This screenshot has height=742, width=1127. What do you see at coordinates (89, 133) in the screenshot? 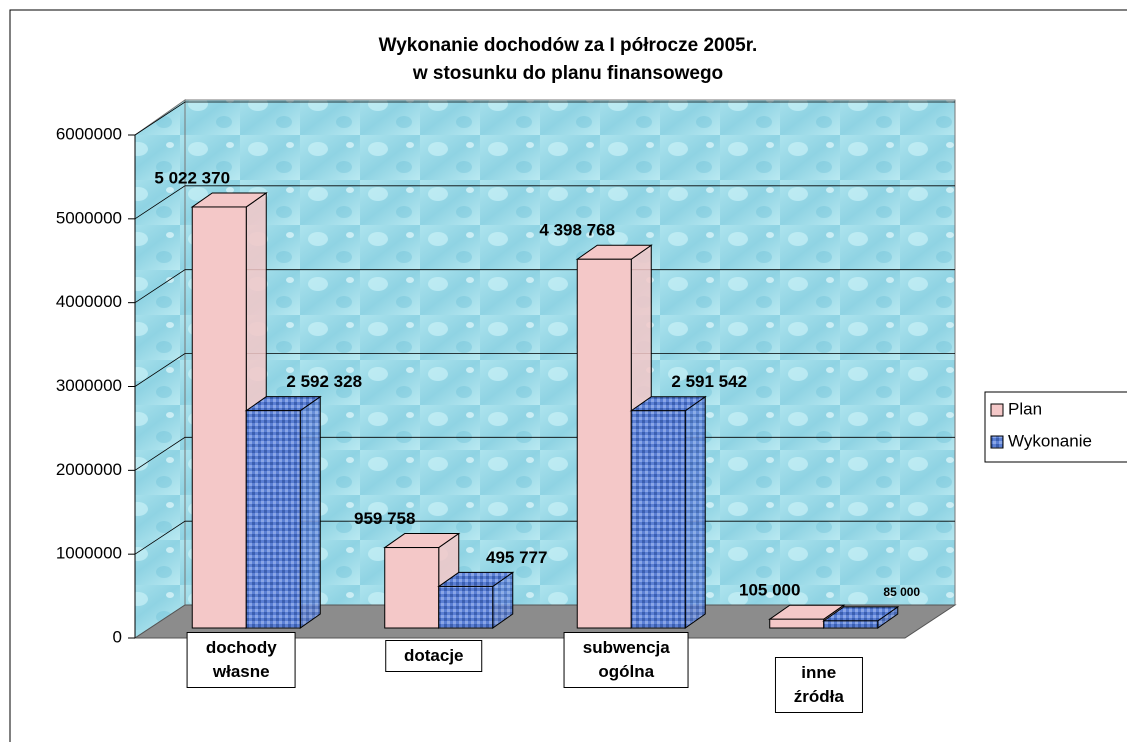
I see `y-tick-label: 6000000` at bounding box center [89, 133].